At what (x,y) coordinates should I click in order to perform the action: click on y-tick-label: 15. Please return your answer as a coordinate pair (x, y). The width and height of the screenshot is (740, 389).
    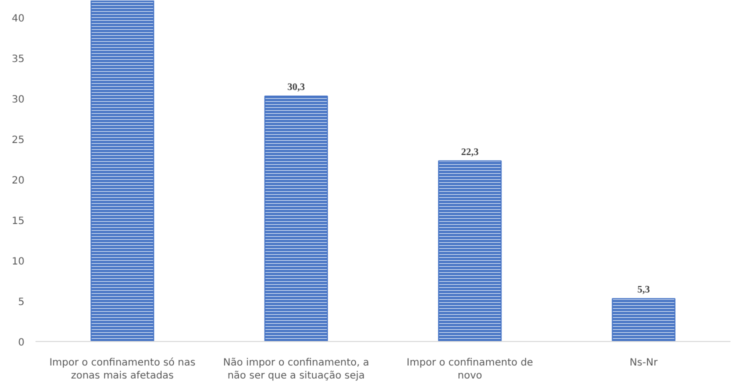
    Looking at the image, I should click on (18, 222).